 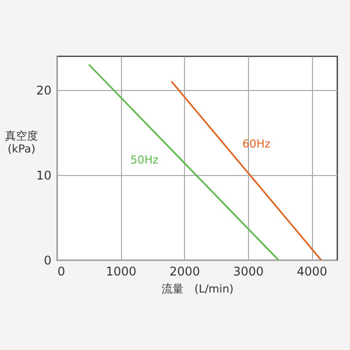 What do you see at coordinates (21, 143) in the screenshot?
I see `y-axis-title: 真空度 (kPa)` at bounding box center [21, 143].